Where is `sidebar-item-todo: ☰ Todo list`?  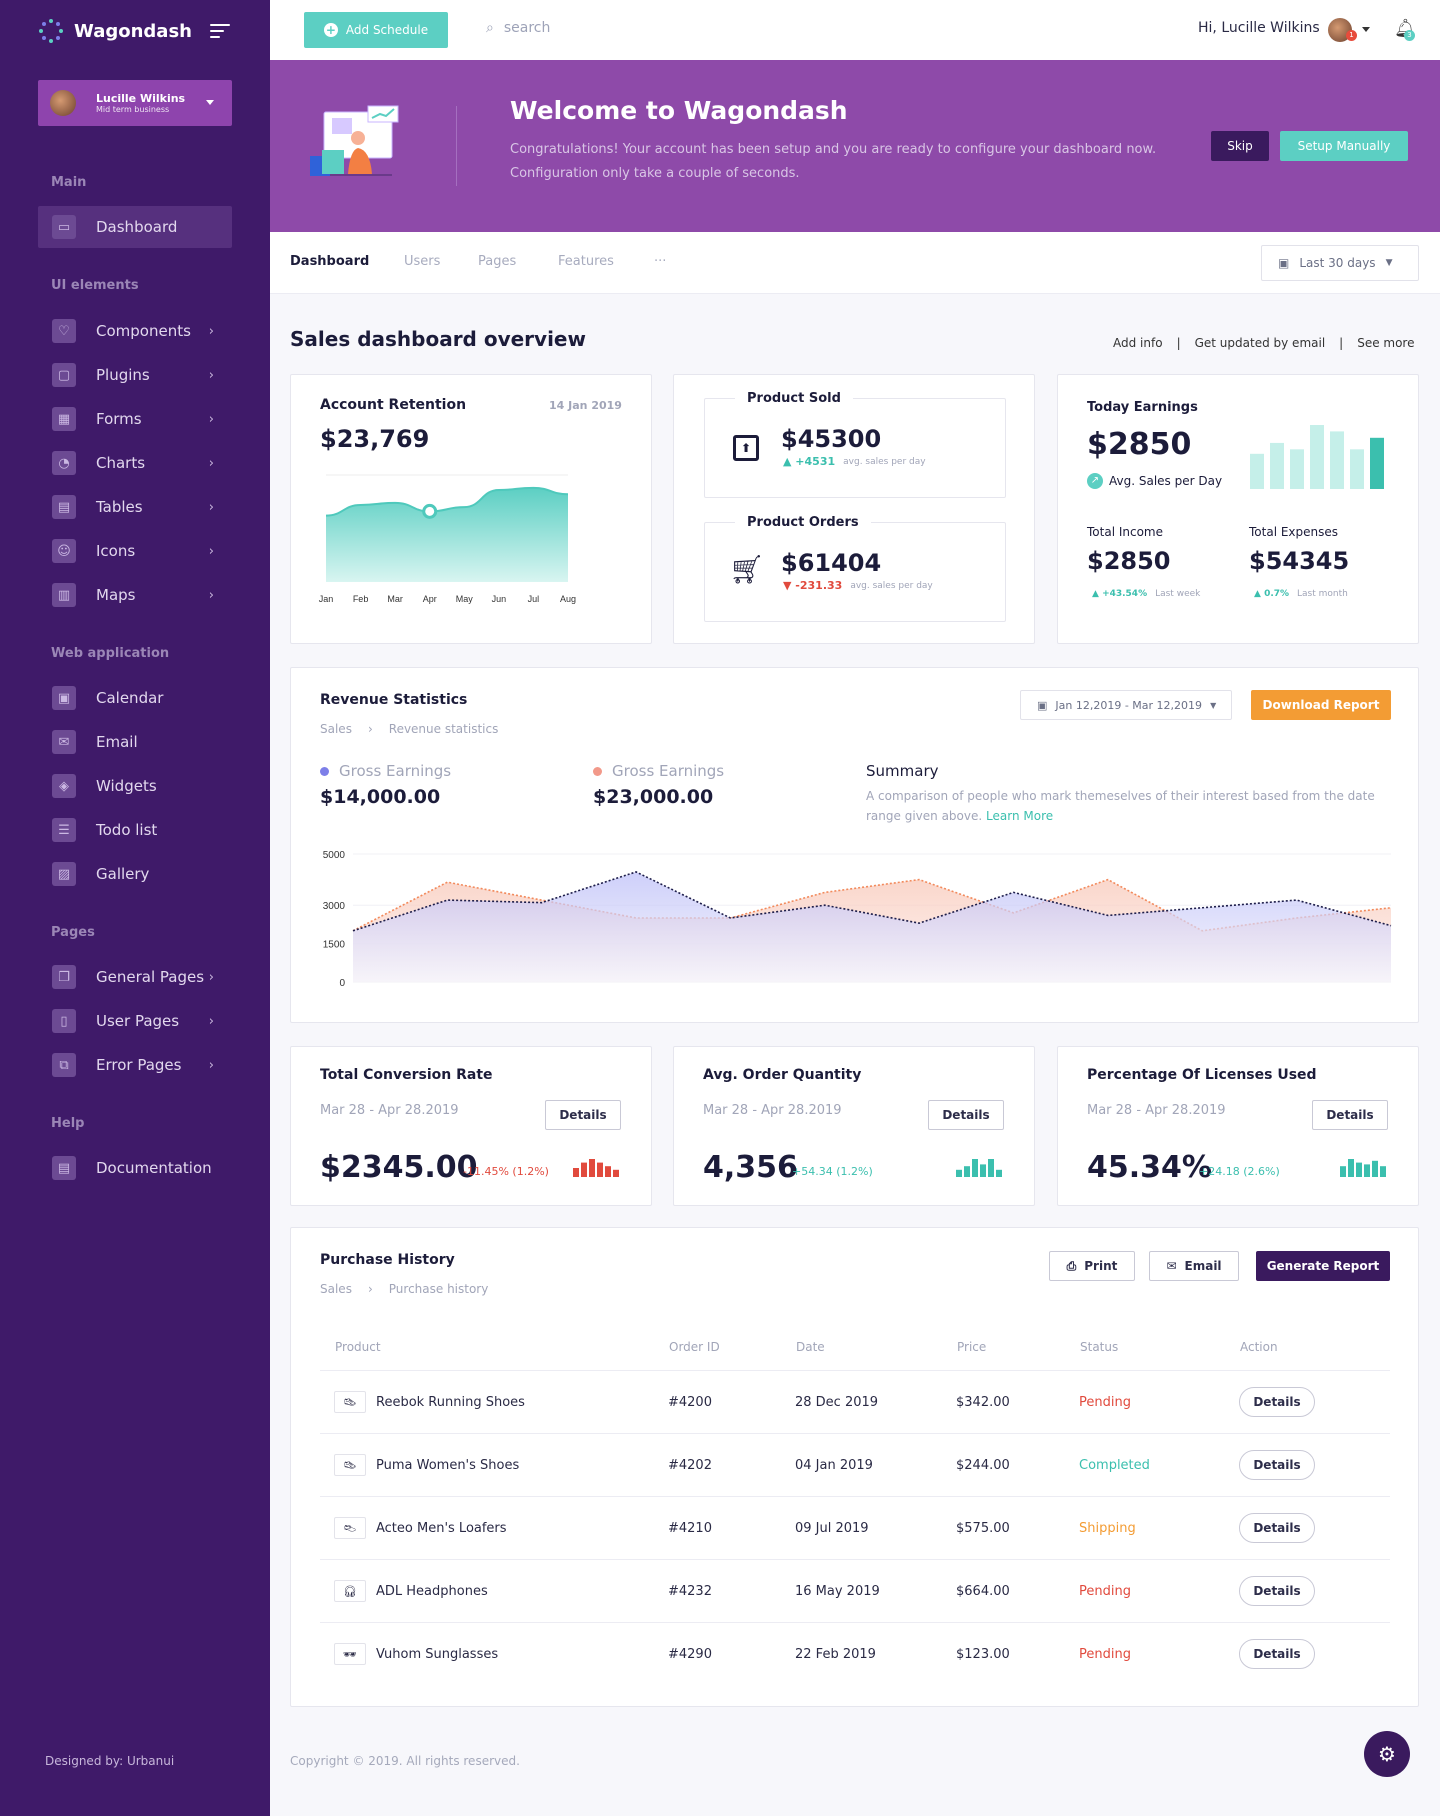 sidebar-item-todo: ☰ Todo list is located at coordinates (135, 830).